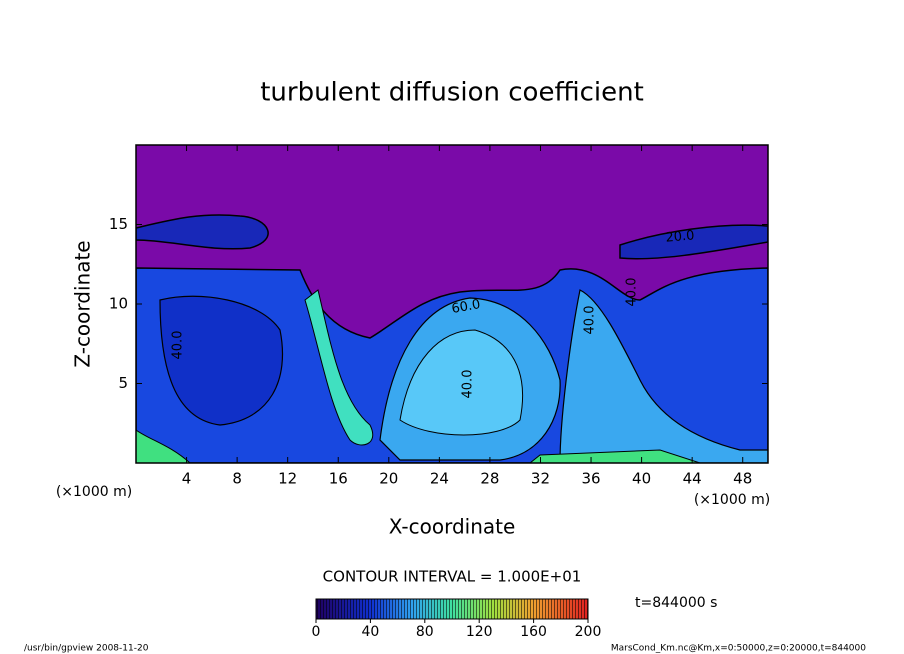 This screenshot has height=654, width=904. What do you see at coordinates (118, 304) in the screenshot?
I see `y-tick-label: 10` at bounding box center [118, 304].